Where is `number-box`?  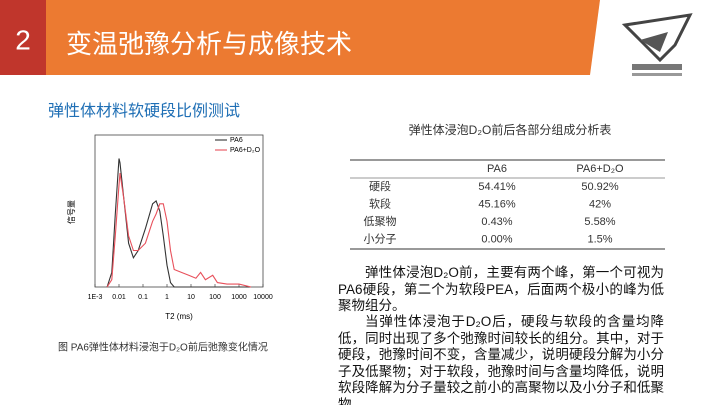
number-box is located at coordinates (23, 37).